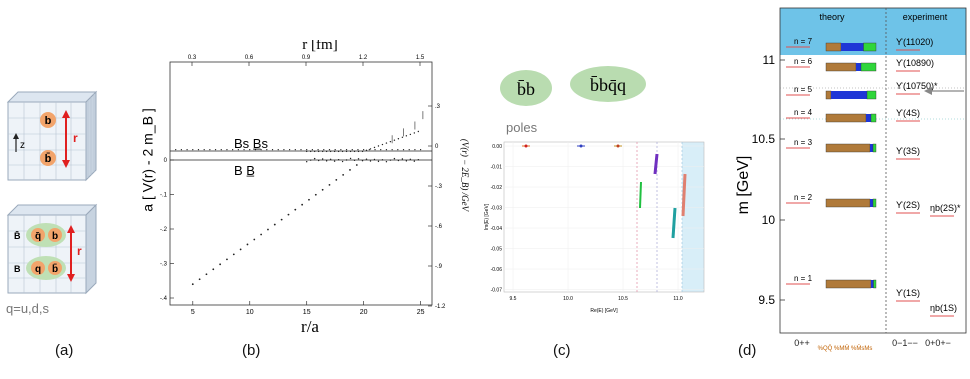 The image size is (970, 379). I want to click on bubble1-label: b̄b, so click(526, 89).